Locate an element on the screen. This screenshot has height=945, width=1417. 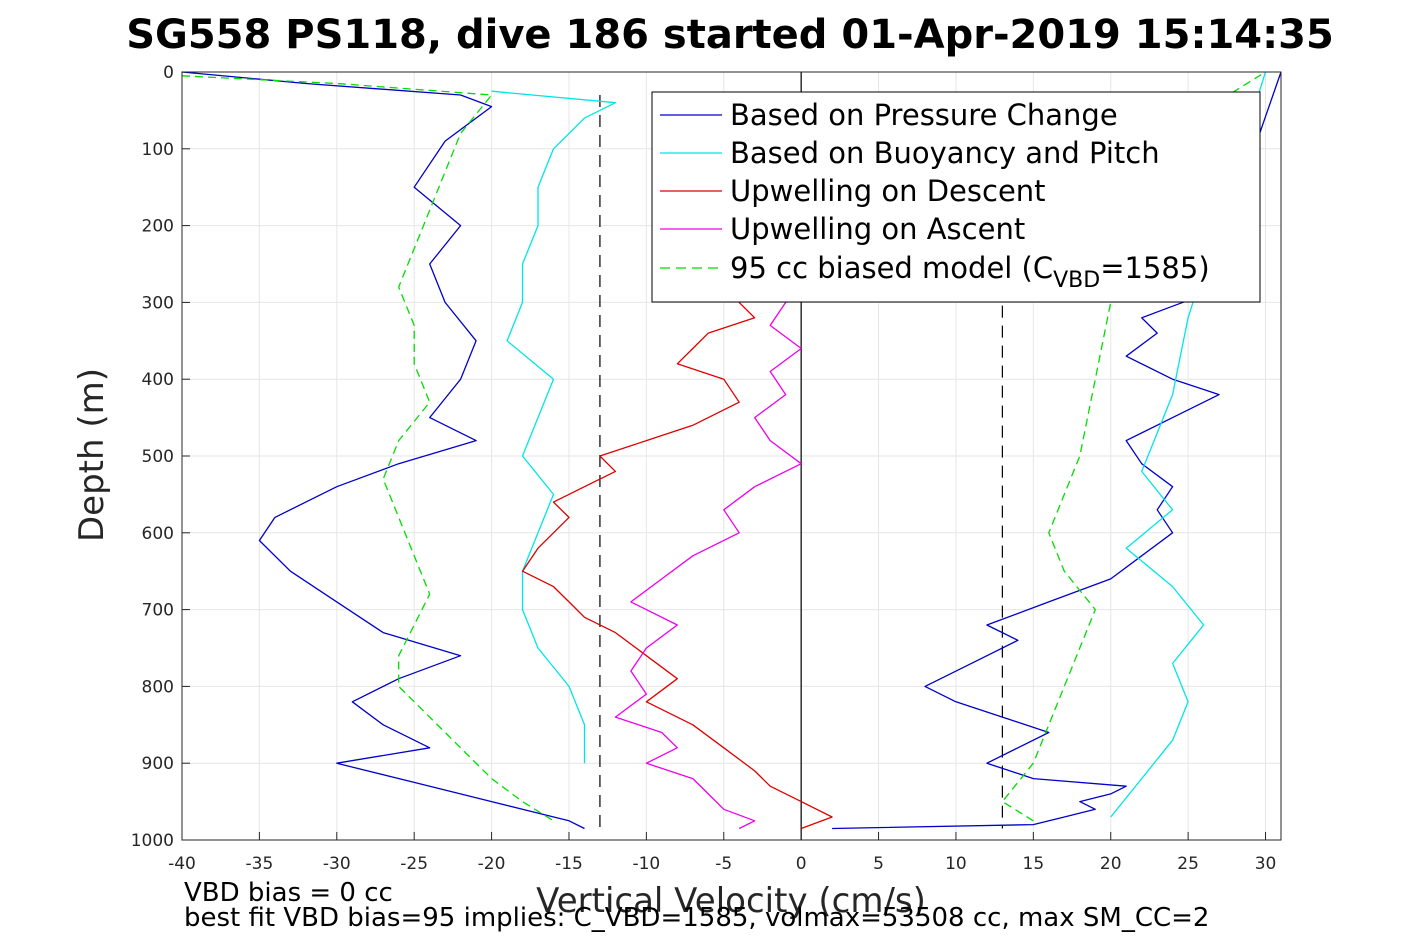
x-tick-label: 0 is located at coordinates (801, 864).